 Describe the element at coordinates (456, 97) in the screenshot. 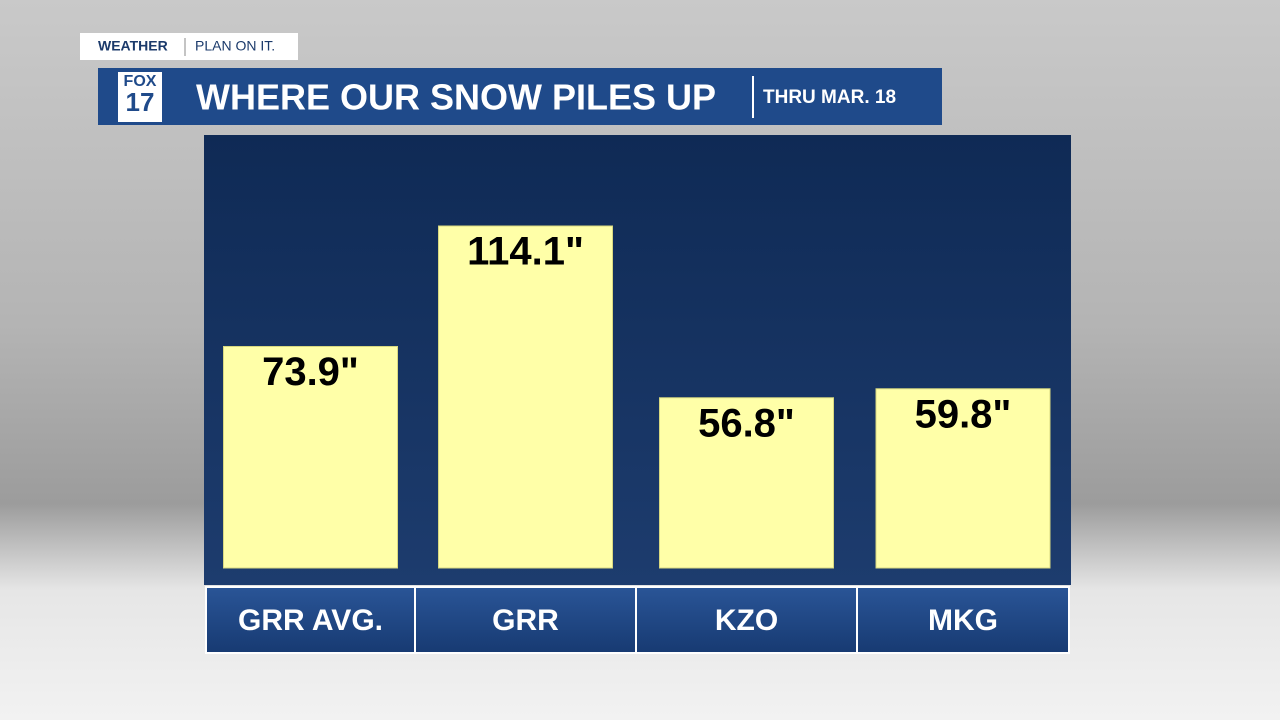

I see `chart-title: WHERE OUR SNOW PILES UP` at that location.